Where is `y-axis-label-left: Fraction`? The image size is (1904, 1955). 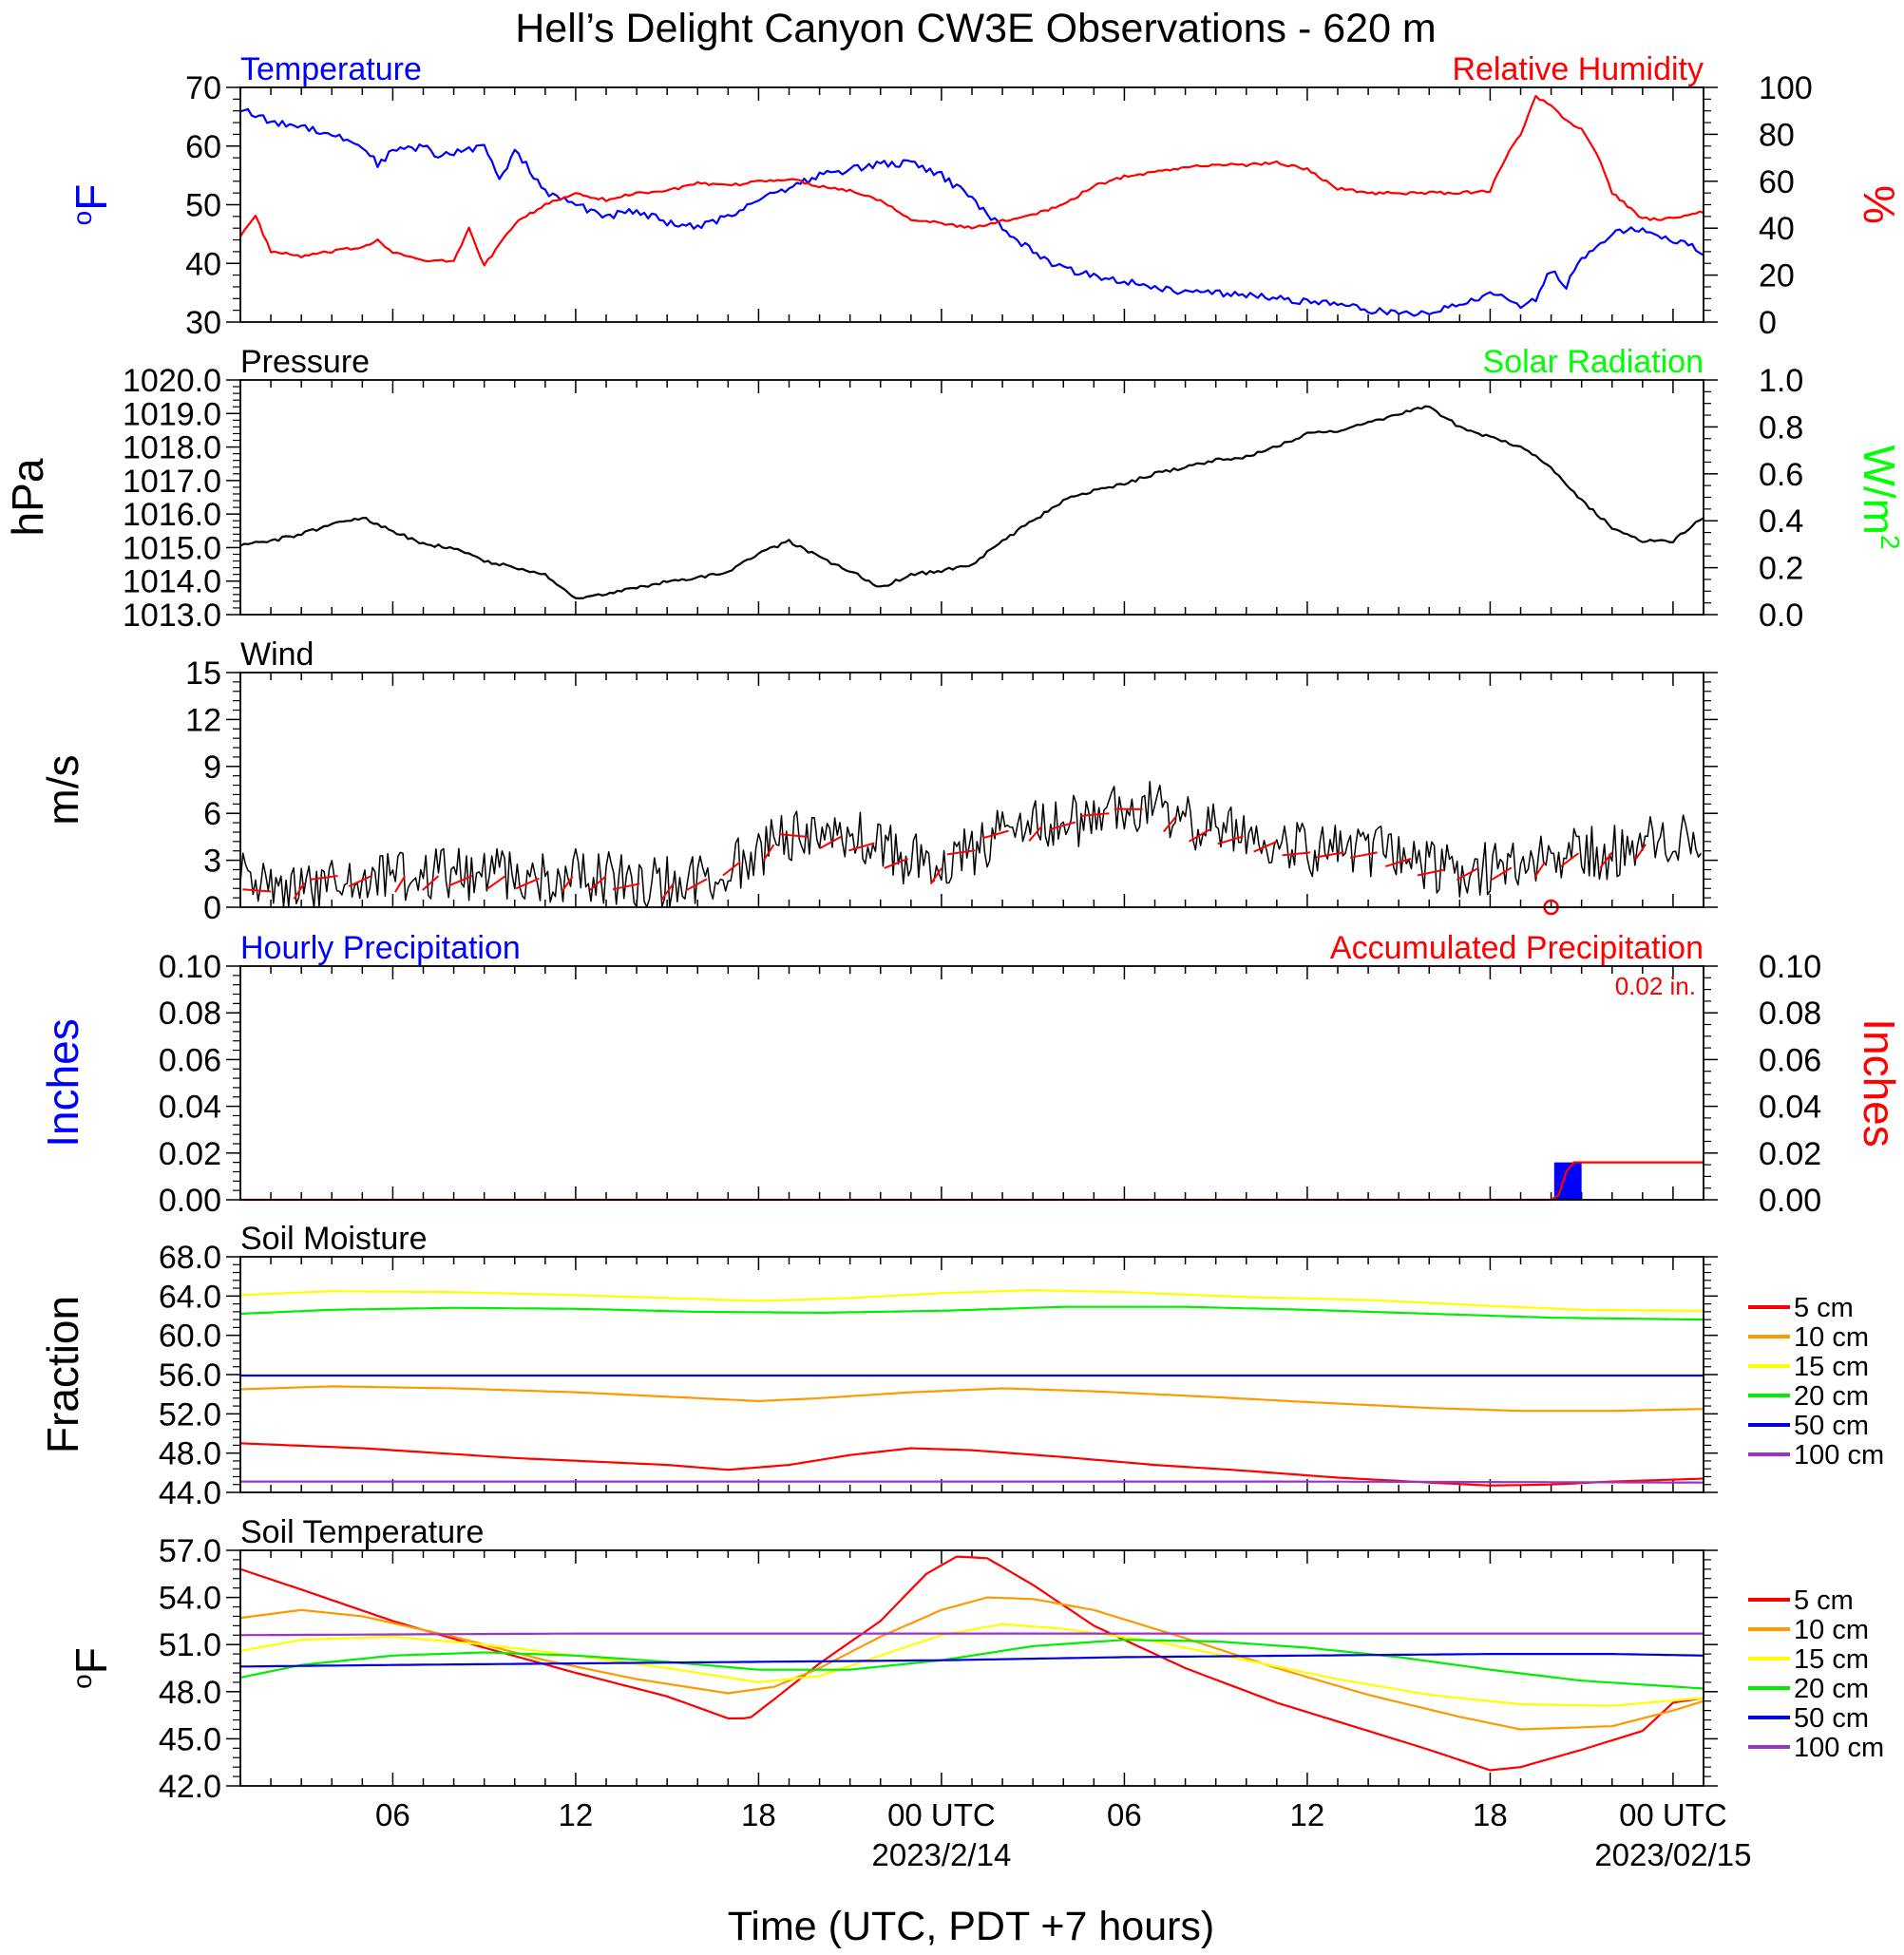 y-axis-label-left: Fraction is located at coordinates (62, 1374).